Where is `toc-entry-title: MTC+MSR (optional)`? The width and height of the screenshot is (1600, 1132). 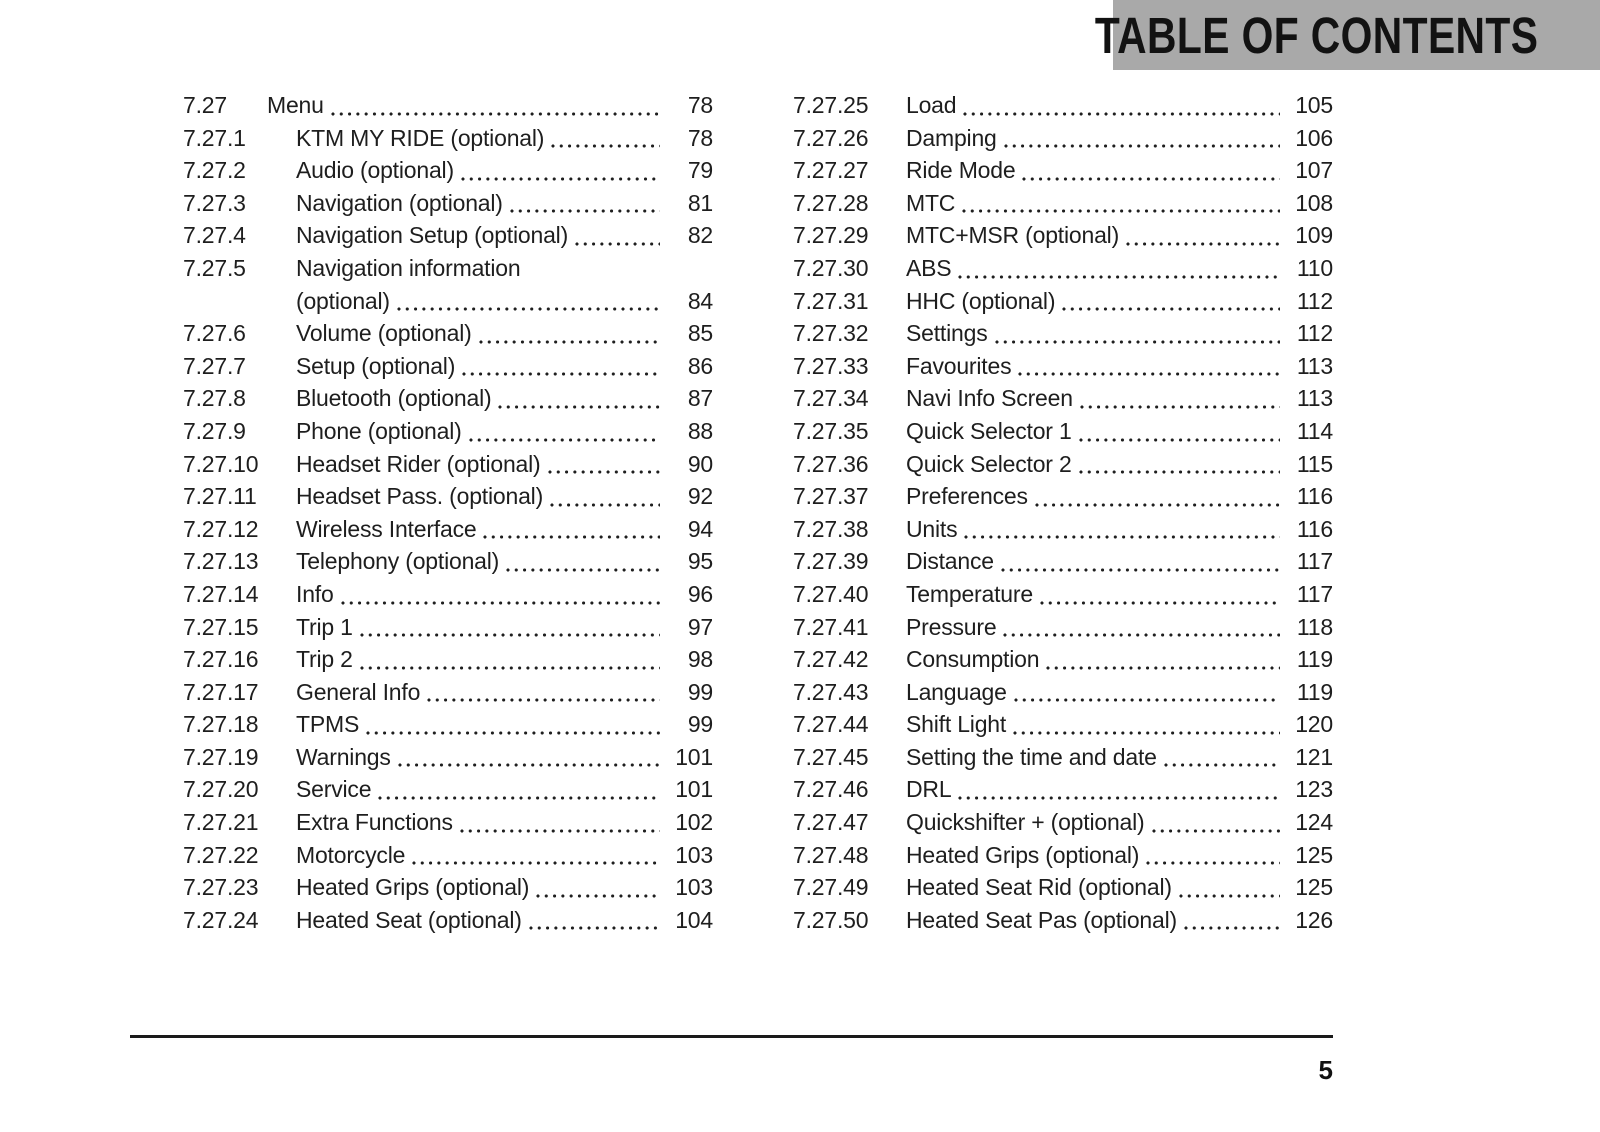 toc-entry-title: MTC+MSR (optional) is located at coordinates (1013, 235).